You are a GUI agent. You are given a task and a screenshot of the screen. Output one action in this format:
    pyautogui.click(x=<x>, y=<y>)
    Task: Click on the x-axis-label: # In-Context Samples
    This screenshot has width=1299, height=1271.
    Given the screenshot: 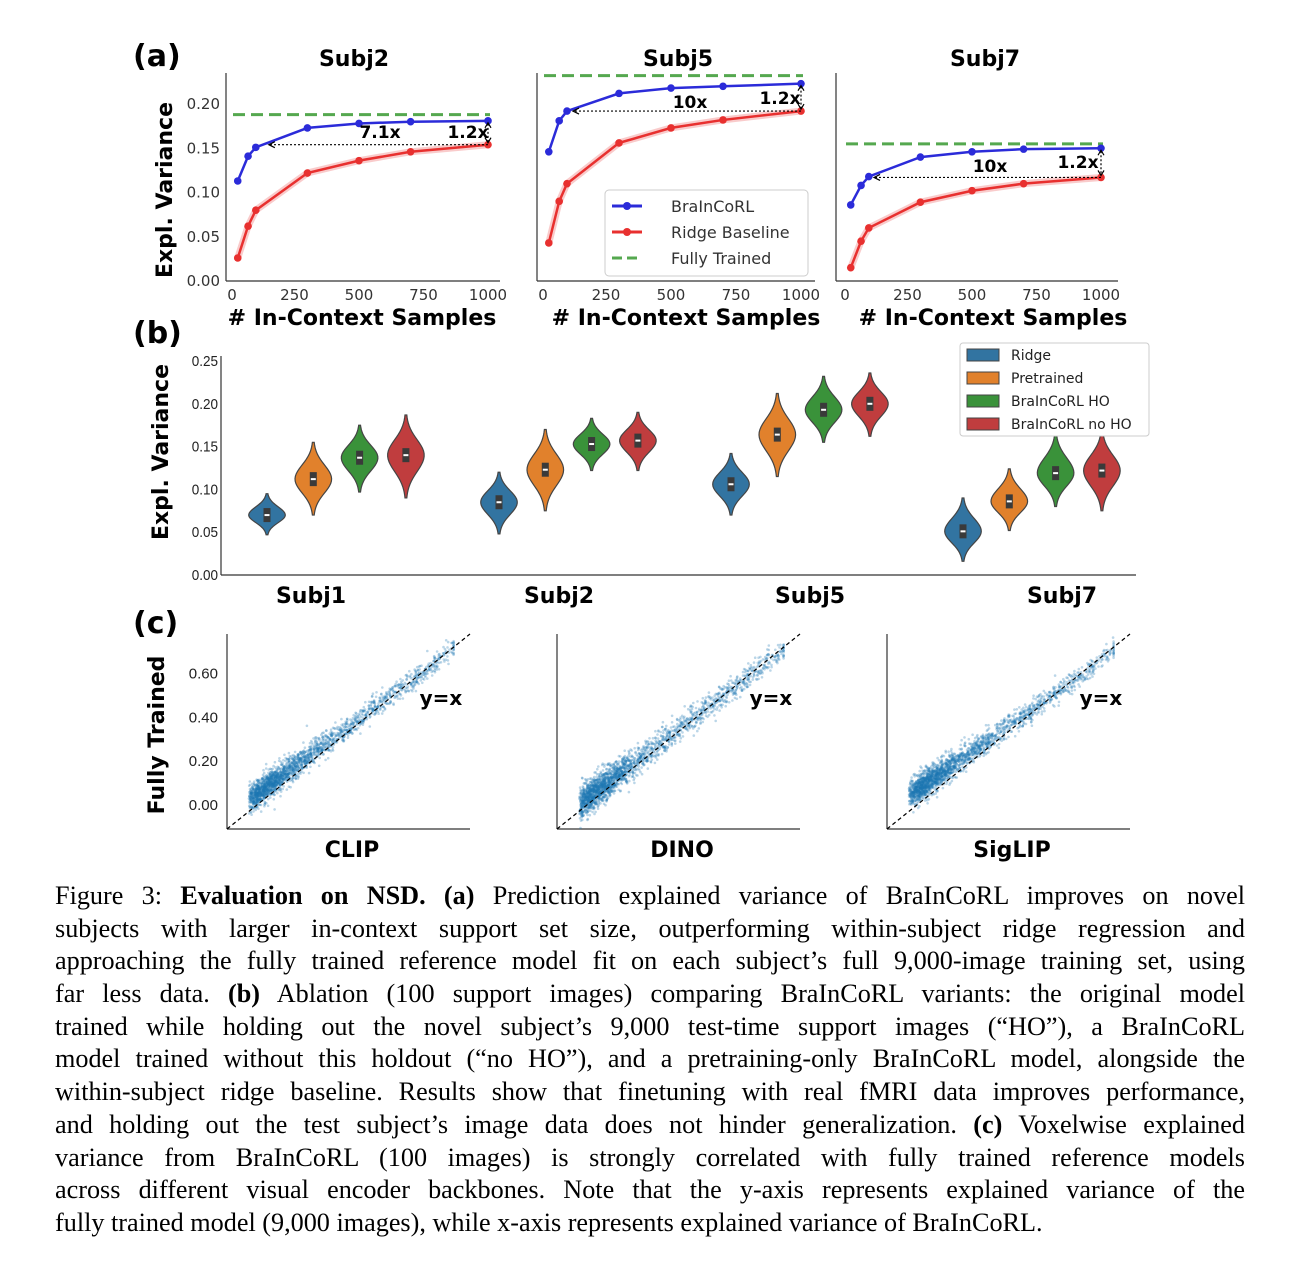 What is the action you would take?
    pyautogui.click(x=993, y=318)
    